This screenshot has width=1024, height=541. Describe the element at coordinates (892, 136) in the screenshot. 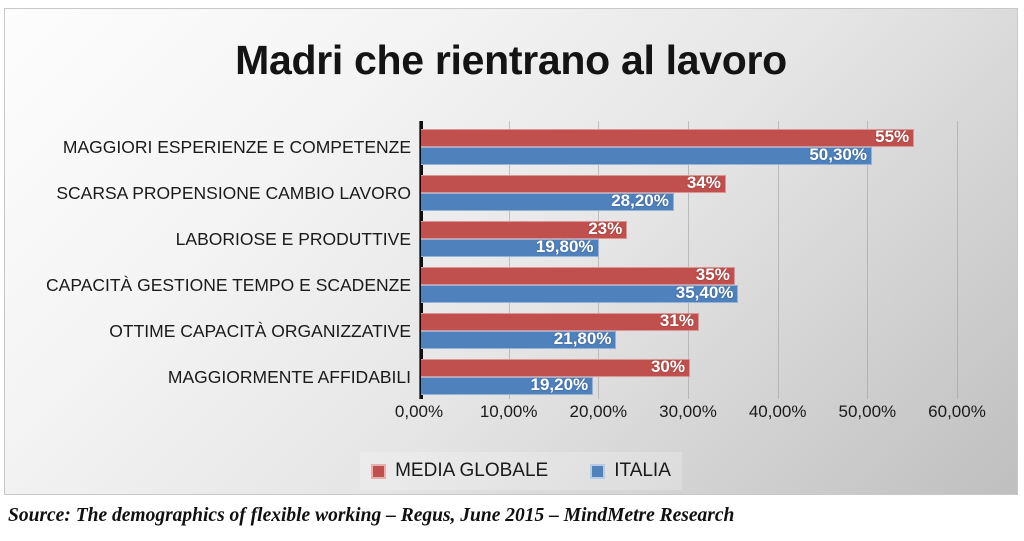

I see `bar-value-label: 55%` at that location.